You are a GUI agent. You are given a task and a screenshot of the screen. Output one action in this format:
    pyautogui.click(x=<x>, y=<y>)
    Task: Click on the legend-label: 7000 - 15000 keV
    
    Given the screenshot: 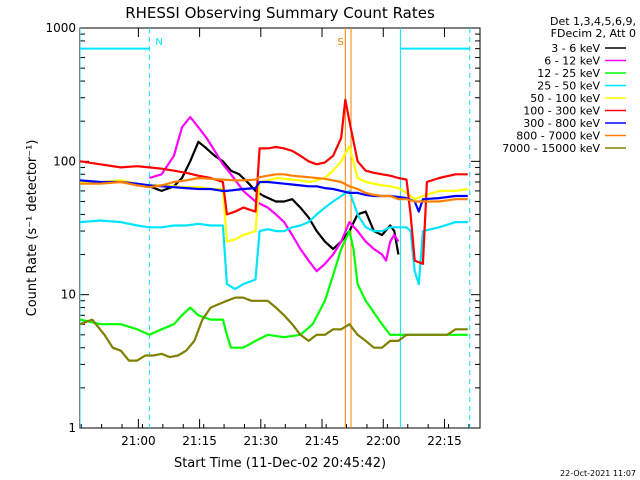 What is the action you would take?
    pyautogui.click(x=551, y=148)
    